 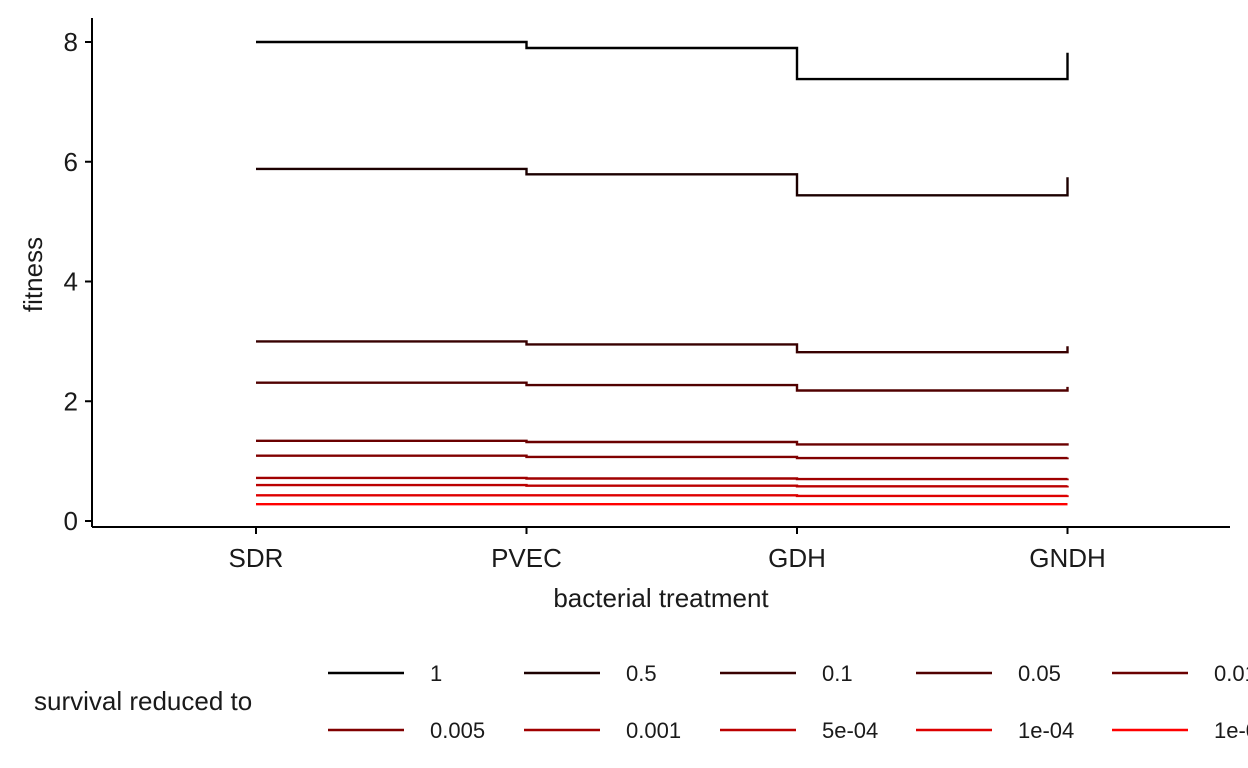 I want to click on x-tick-label: SDR, so click(x=256, y=558).